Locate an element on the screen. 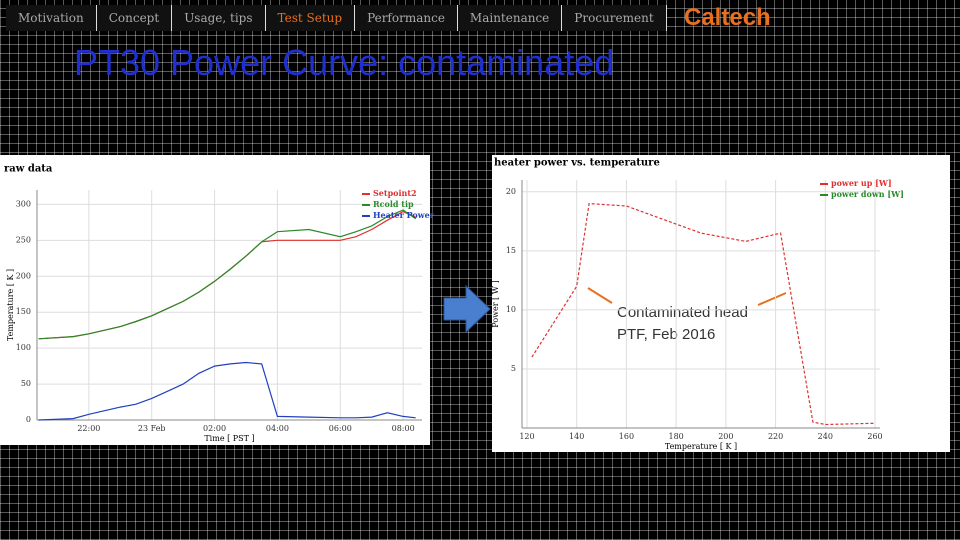 Image resolution: width=960 pixels, height=540 pixels. x-tick-label: 200 is located at coordinates (725, 436).